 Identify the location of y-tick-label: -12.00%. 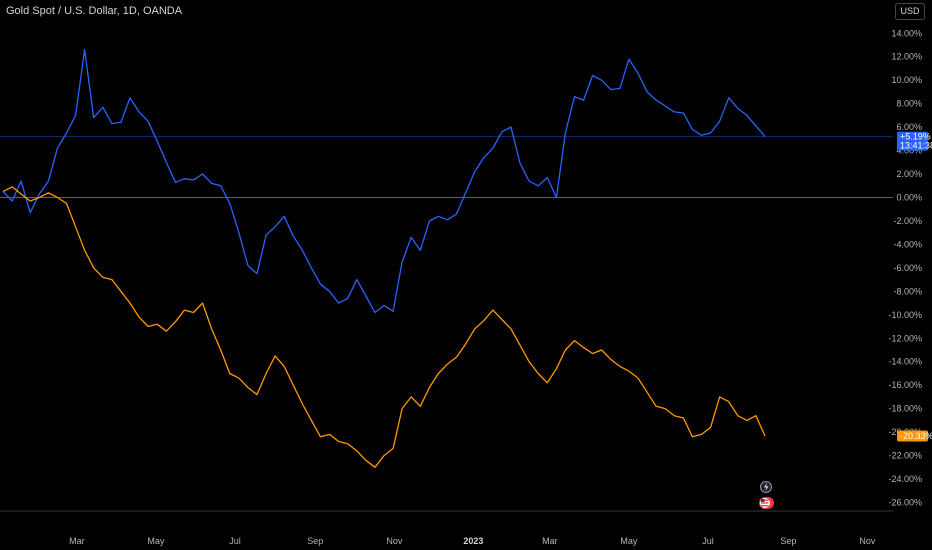
(905, 338).